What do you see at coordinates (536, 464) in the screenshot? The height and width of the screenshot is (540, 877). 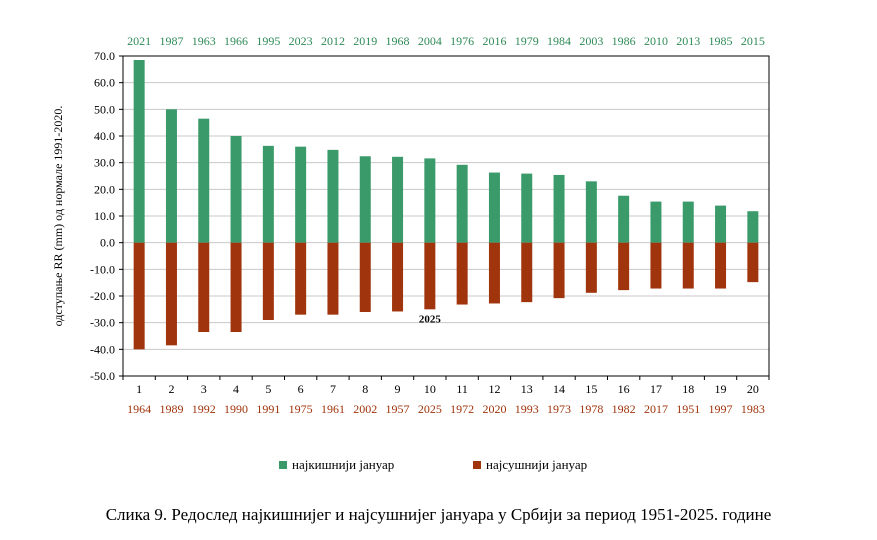 I see `legend-label-dry: најсушнији јануар` at bounding box center [536, 464].